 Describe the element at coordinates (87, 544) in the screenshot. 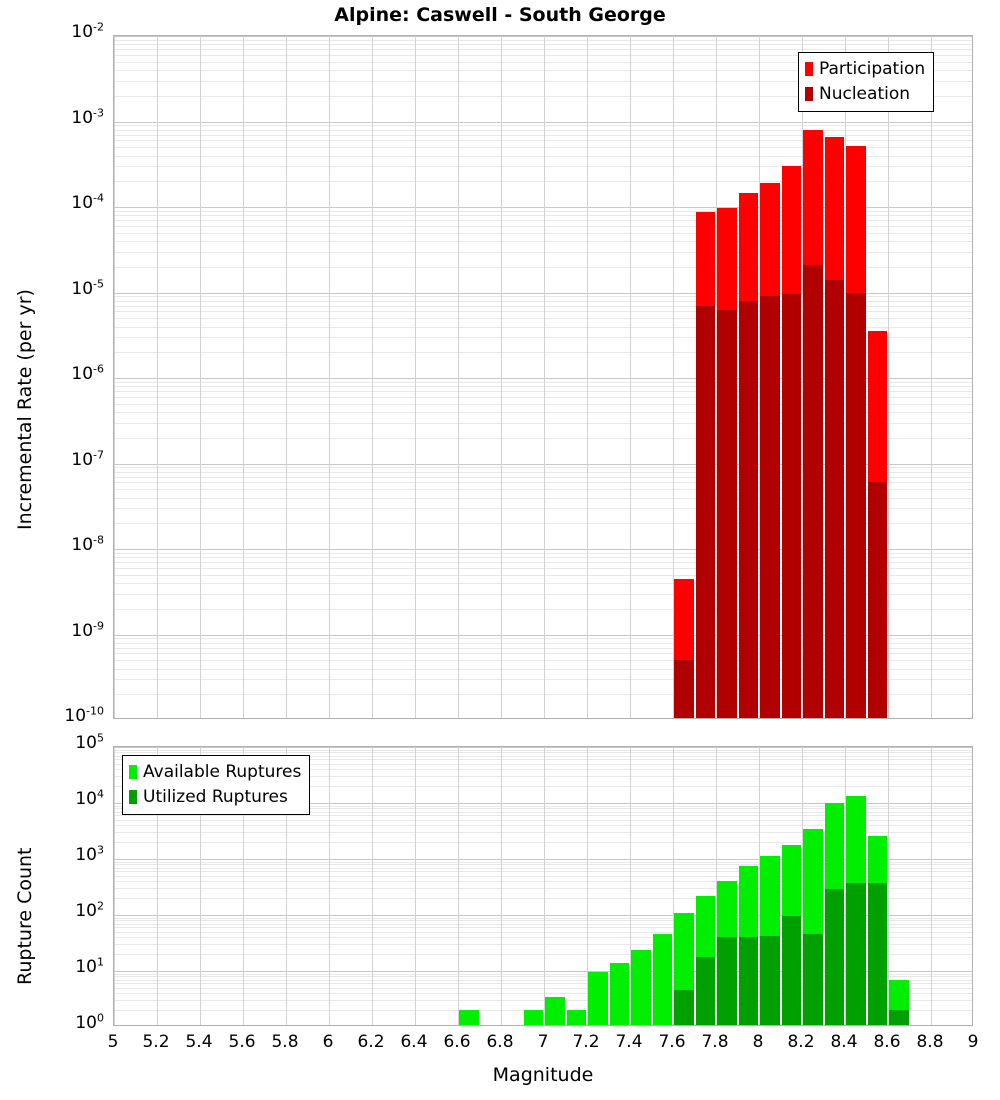

I see `y-tick-label-top: 10⁻⁸` at that location.